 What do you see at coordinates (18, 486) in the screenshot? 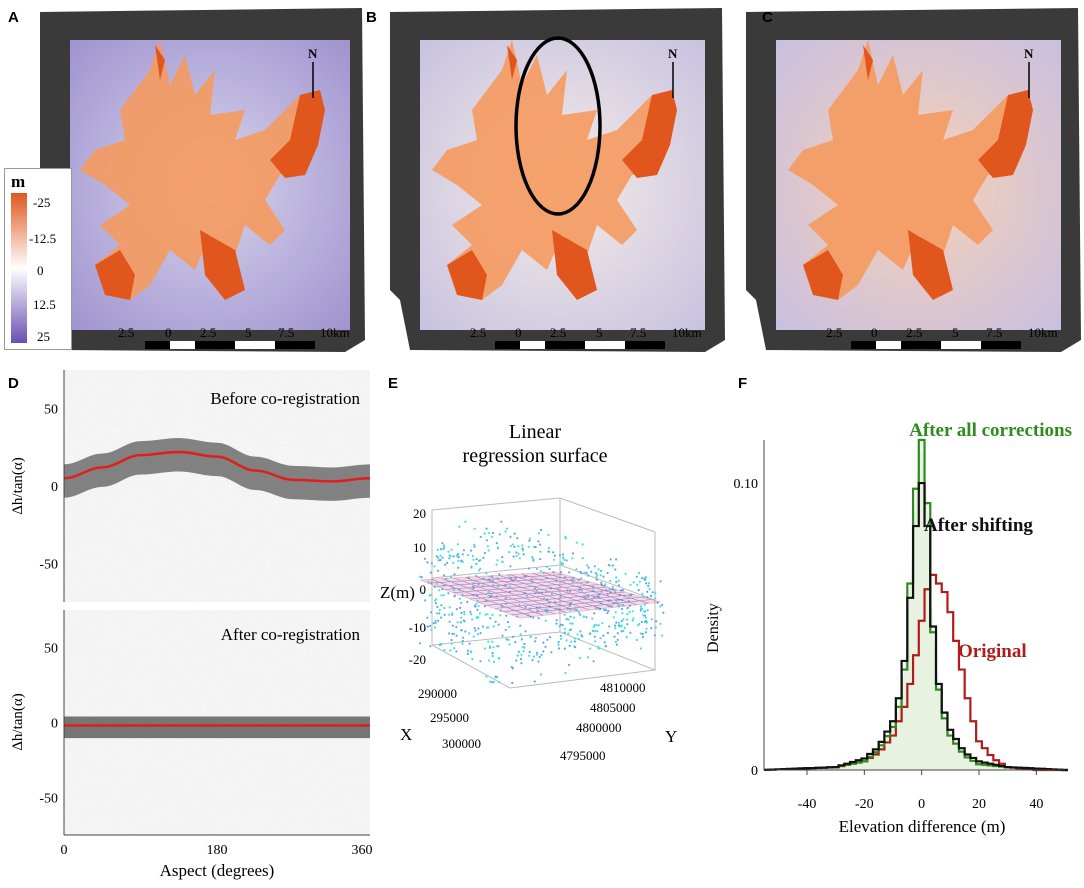
I see `d-top-ylabel: Δh/tan(α)` at bounding box center [18, 486].